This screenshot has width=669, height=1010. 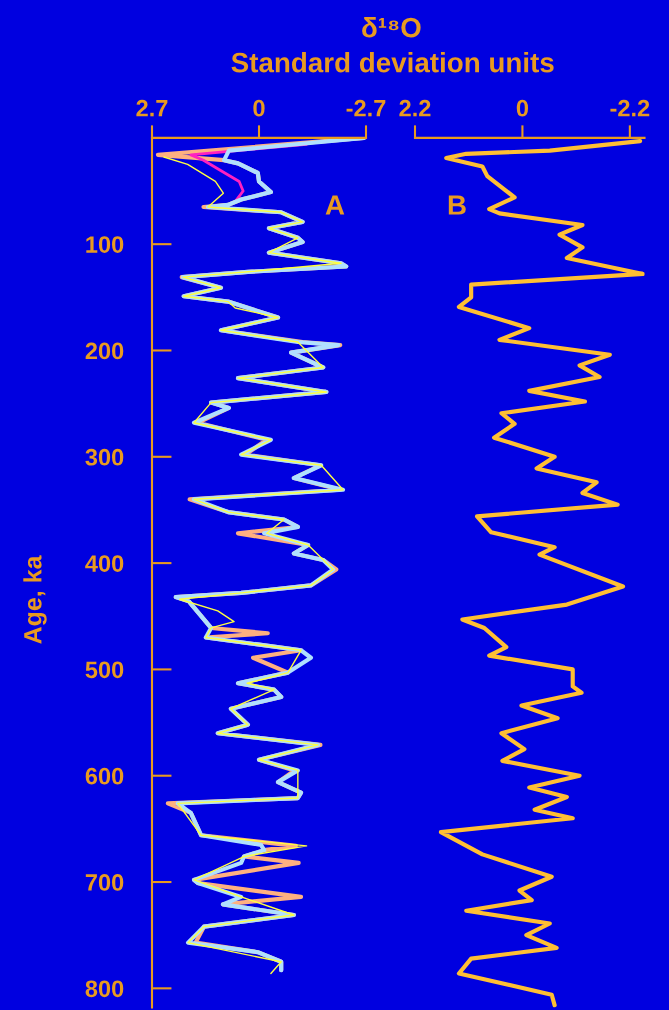 I want to click on y-tick-label: 600, so click(x=104, y=776).